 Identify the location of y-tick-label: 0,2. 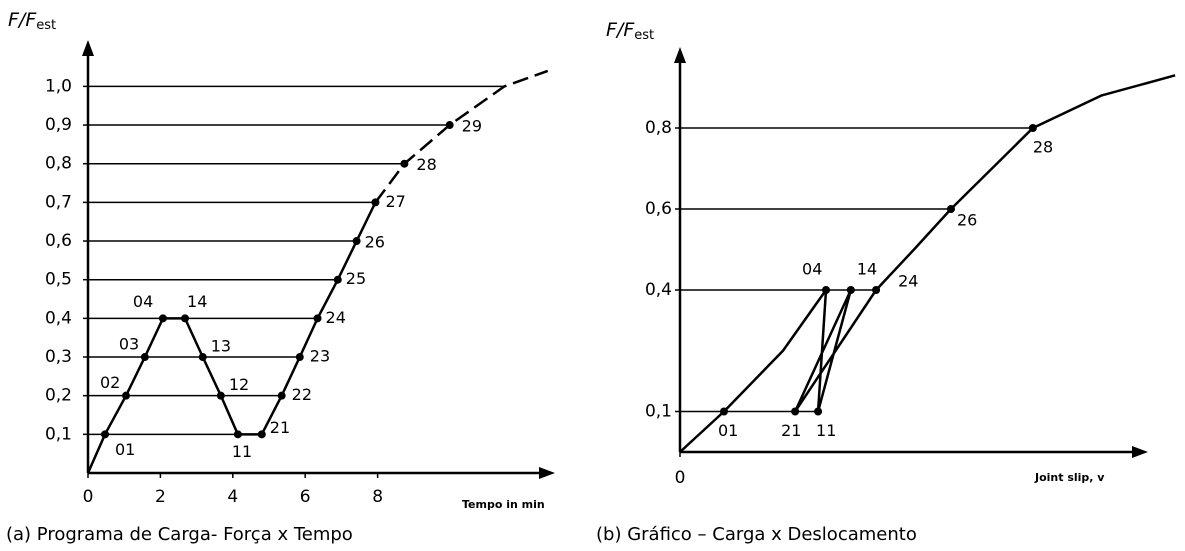
(58, 396).